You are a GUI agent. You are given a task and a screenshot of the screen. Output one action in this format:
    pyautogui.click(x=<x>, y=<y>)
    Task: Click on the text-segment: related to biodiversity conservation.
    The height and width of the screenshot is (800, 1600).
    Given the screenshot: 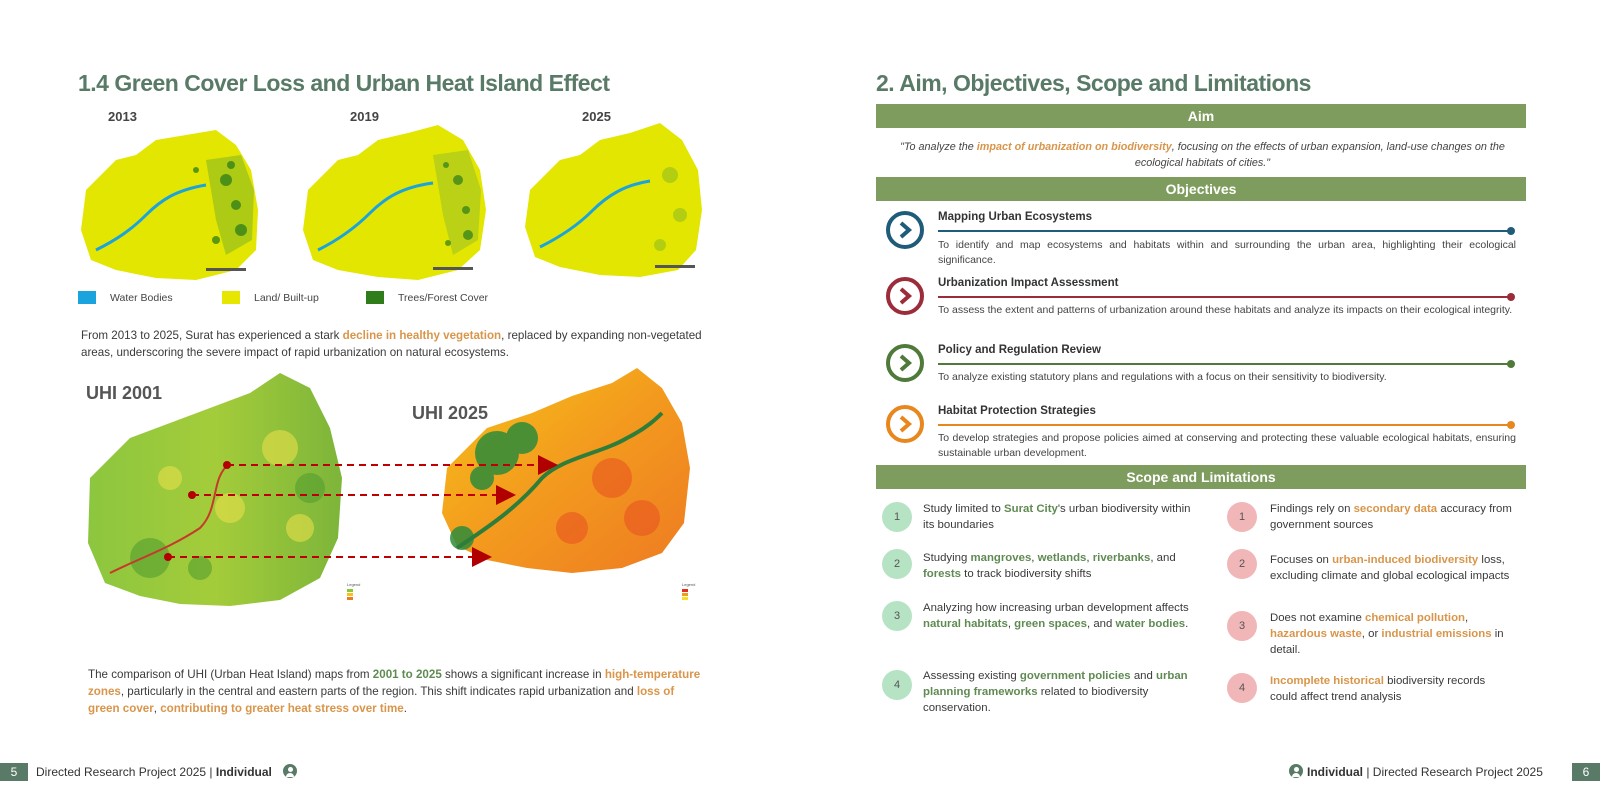 What is the action you would take?
    pyautogui.click(x=1036, y=700)
    